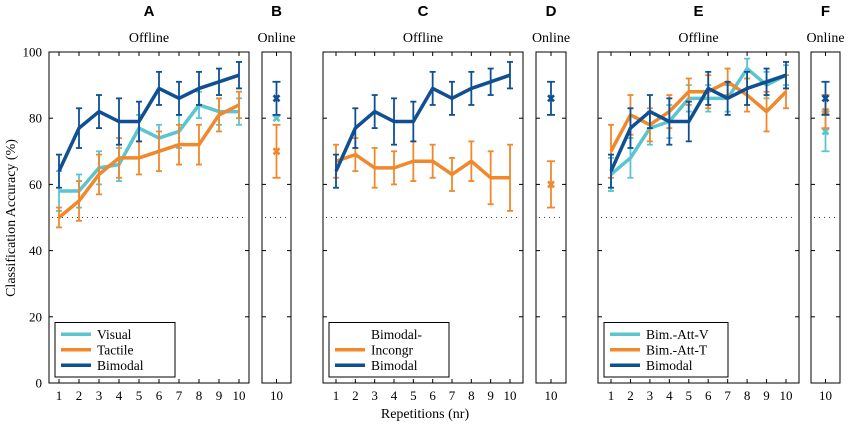  I want to click on legend-label: Bimodal-, so click(396, 334).